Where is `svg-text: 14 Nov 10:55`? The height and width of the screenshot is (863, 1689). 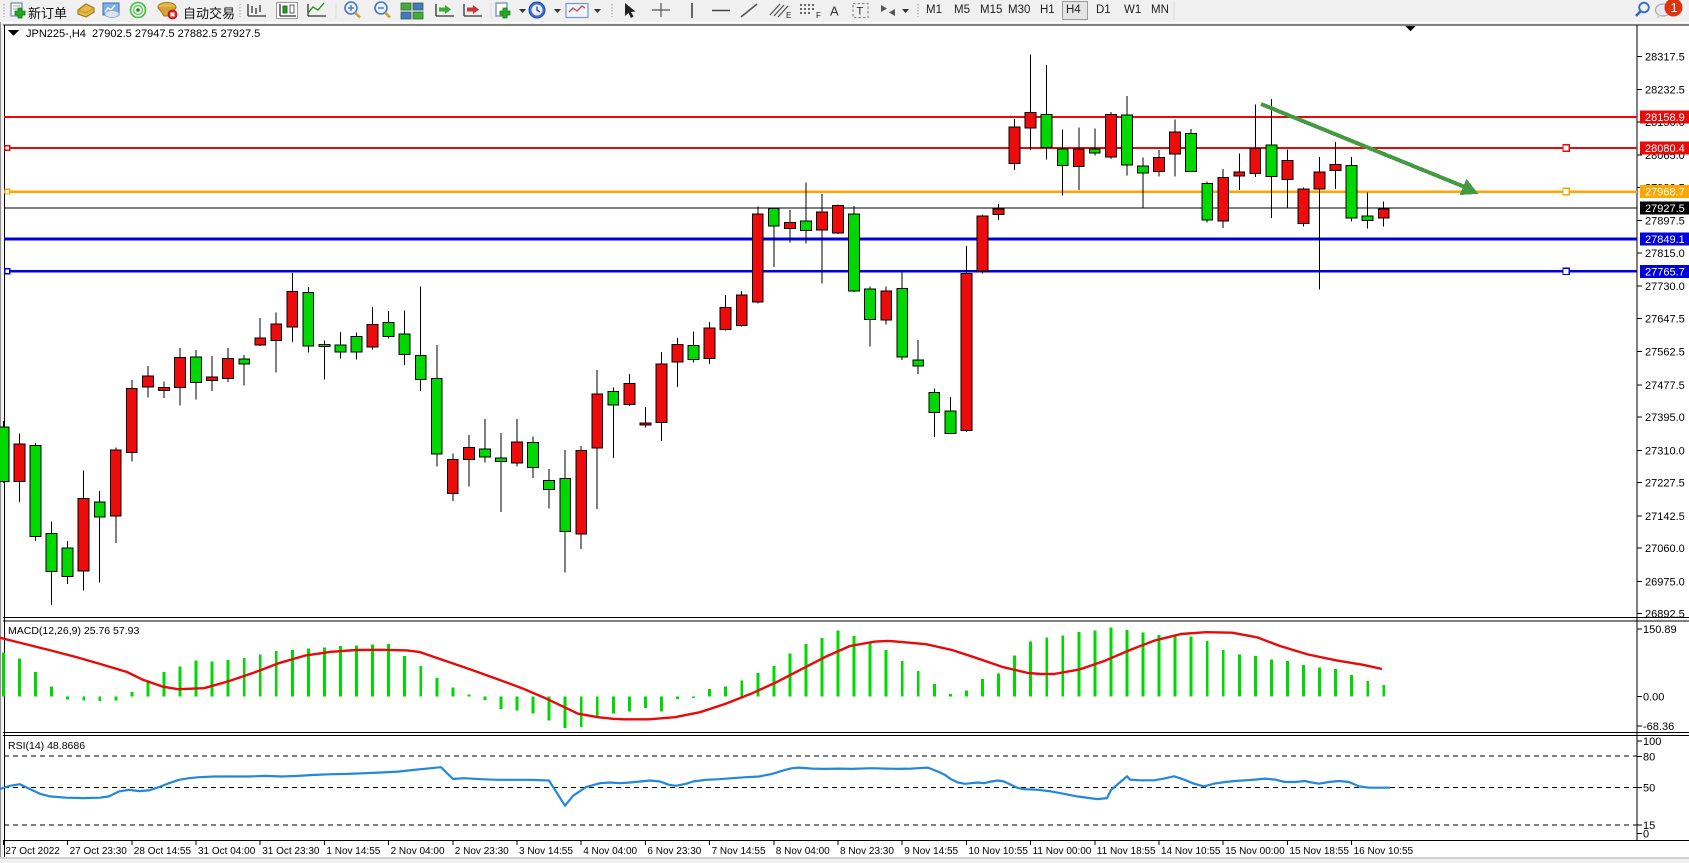 svg-text: 14 Nov 10:55 is located at coordinates (1191, 851).